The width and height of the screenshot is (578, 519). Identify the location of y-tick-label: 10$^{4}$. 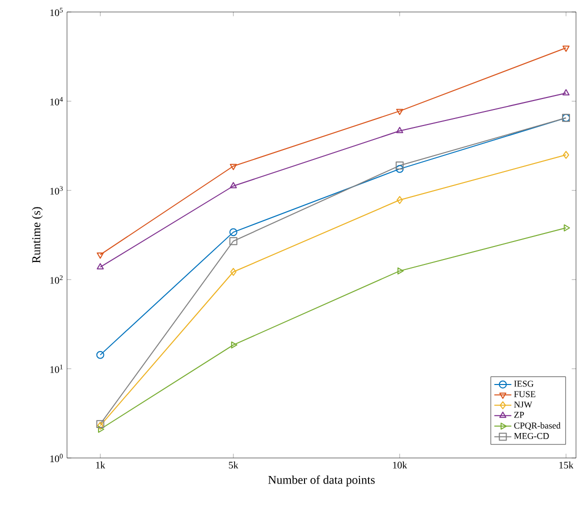
(56, 101).